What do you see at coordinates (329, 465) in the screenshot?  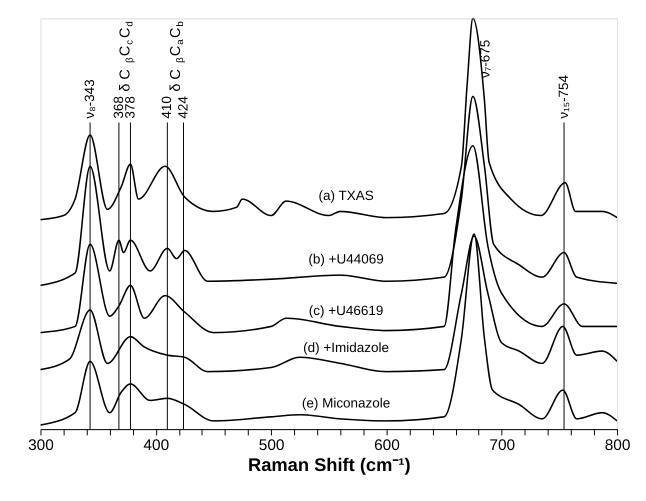 I see `x-axis-title: Raman Shift (cm⁻¹)` at bounding box center [329, 465].